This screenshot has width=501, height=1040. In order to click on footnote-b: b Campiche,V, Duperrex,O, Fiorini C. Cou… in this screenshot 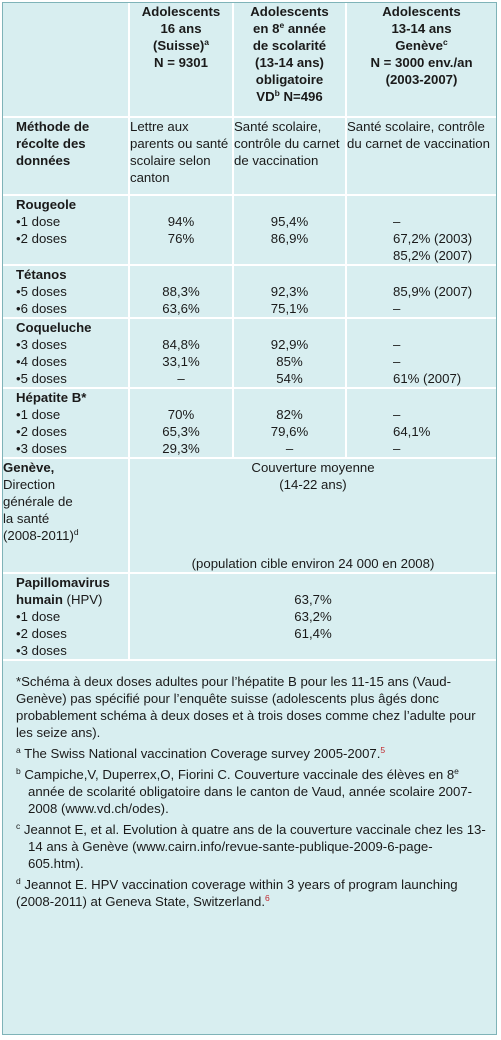, I will do `click(244, 791)`.